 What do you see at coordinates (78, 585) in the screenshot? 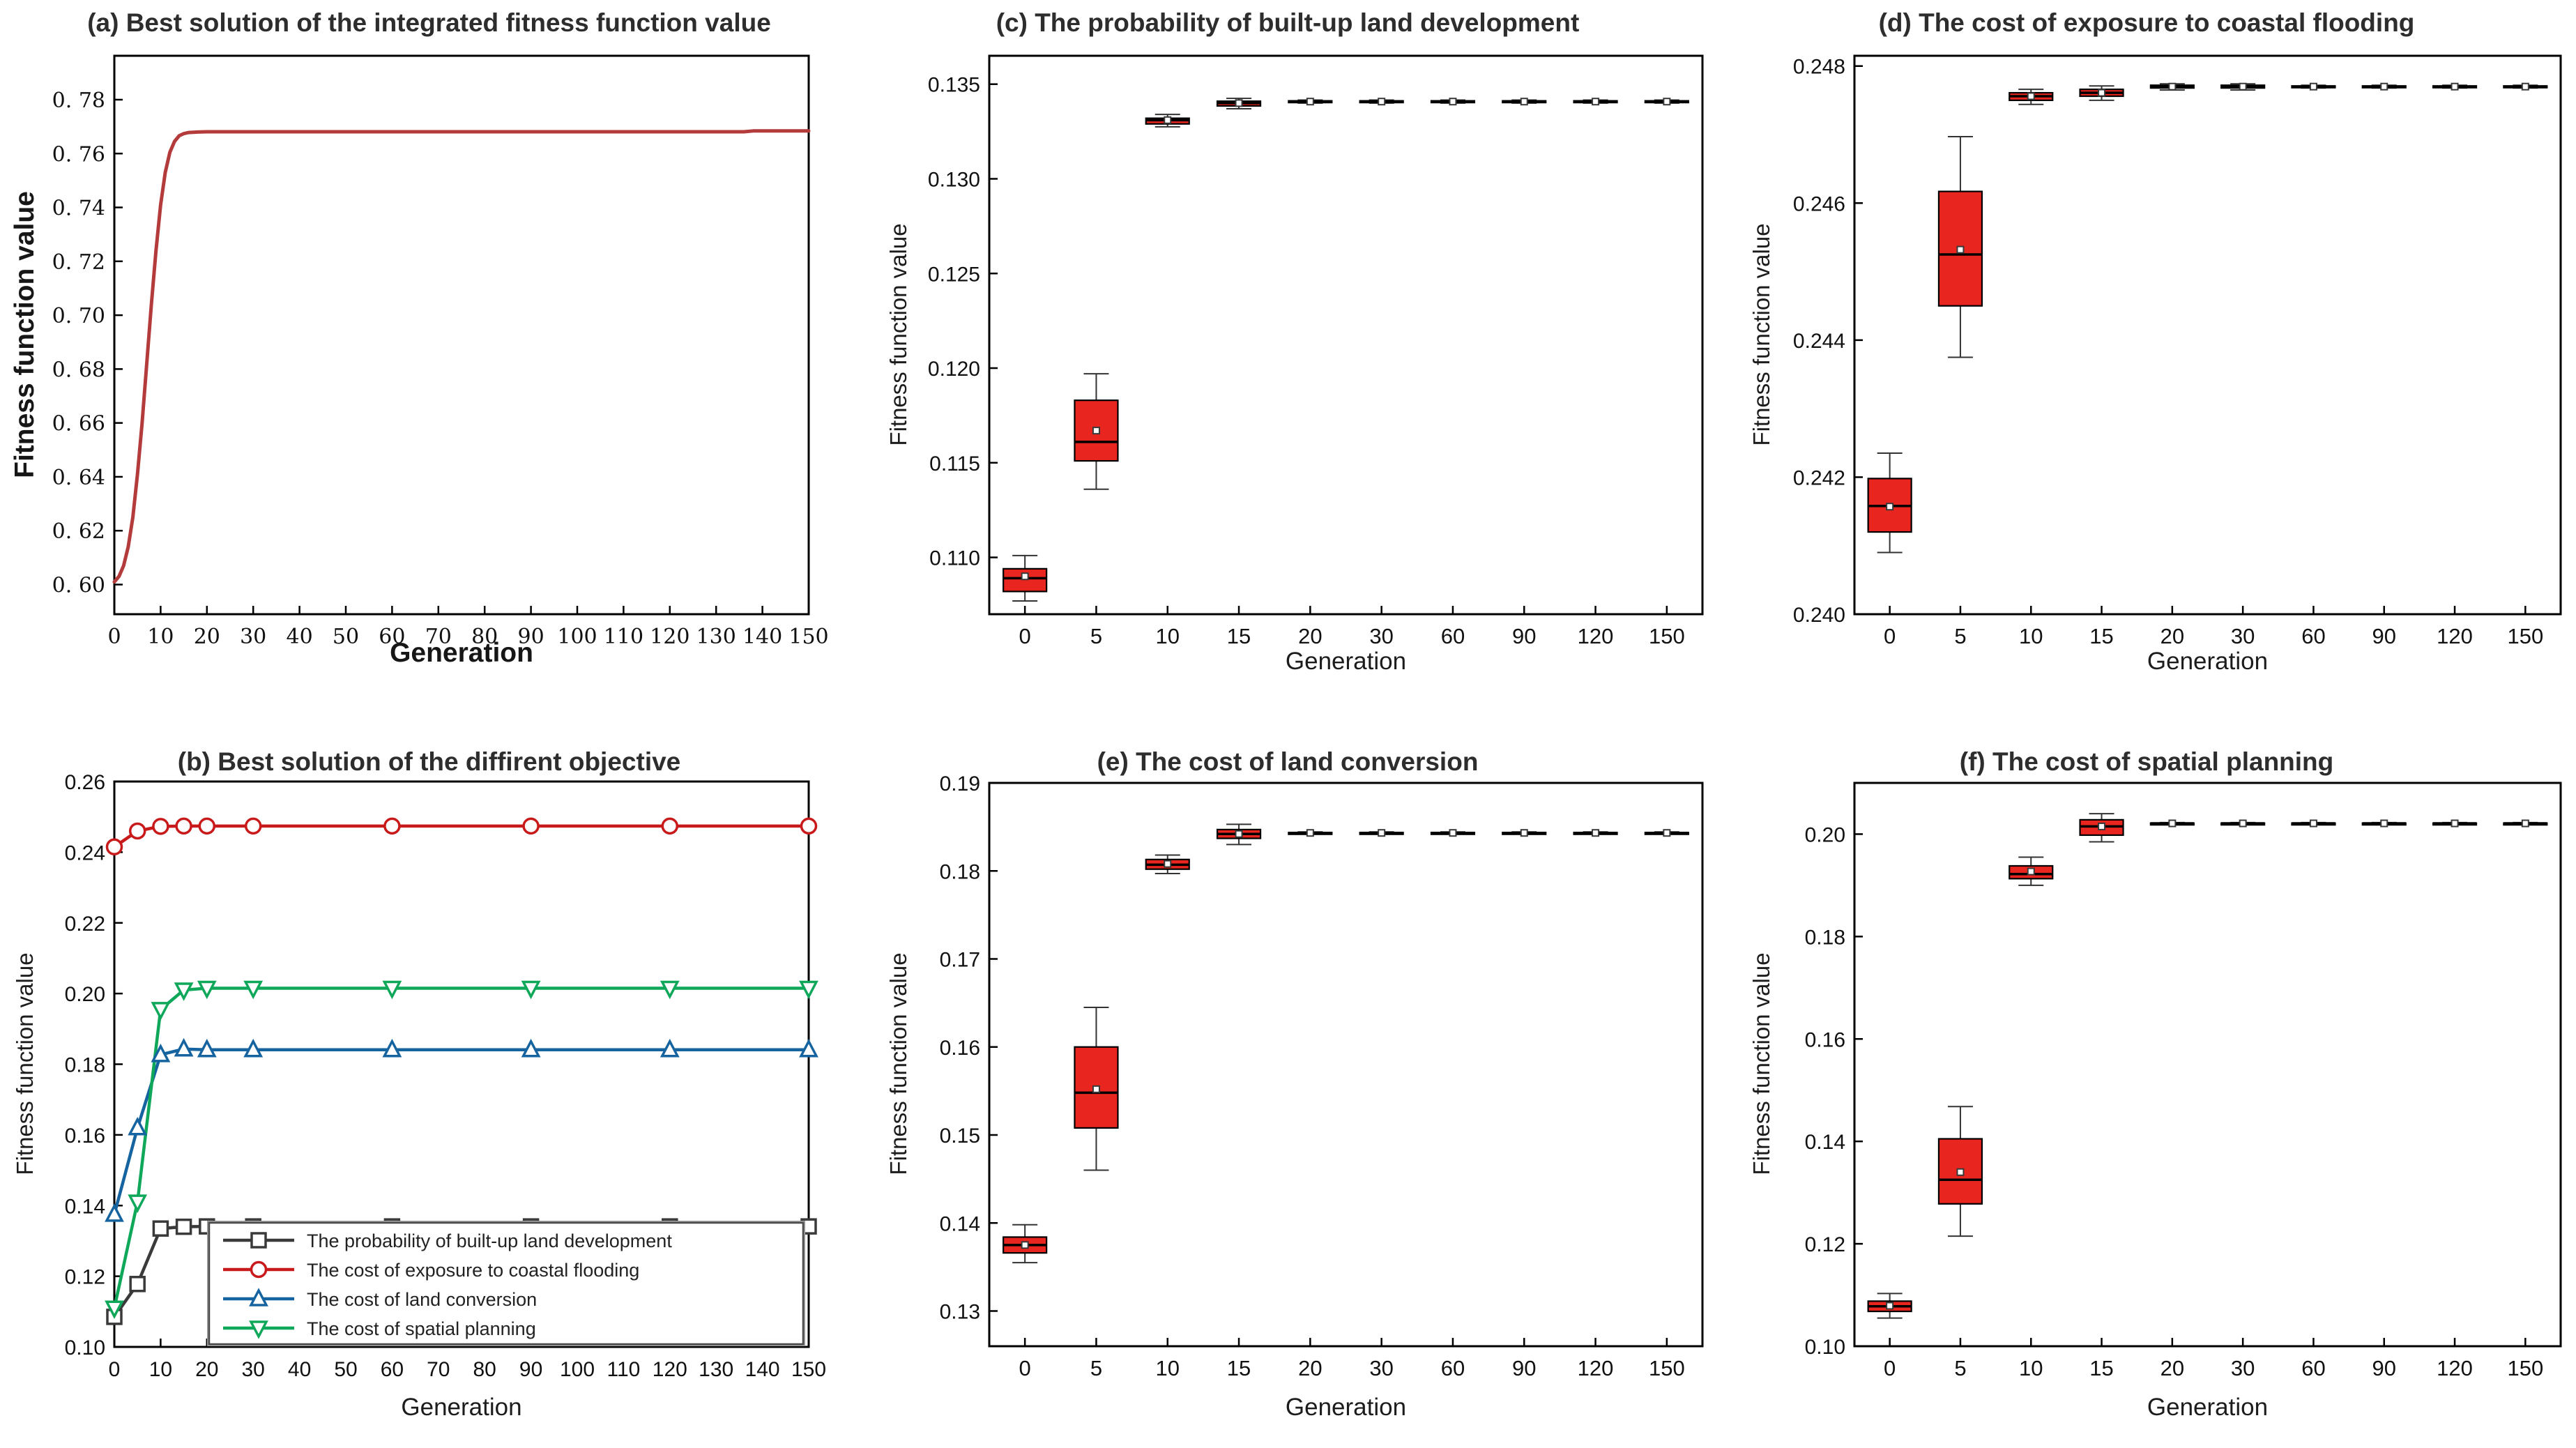
I see `svg-text: 0. 60` at bounding box center [78, 585].